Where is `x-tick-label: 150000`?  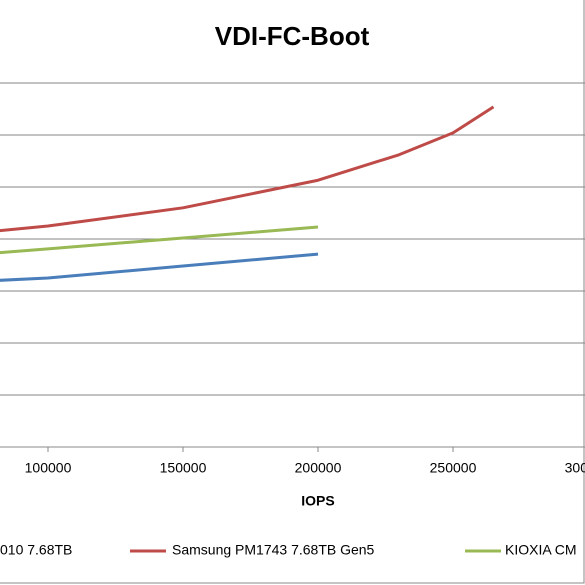 x-tick-label: 150000 is located at coordinates (183, 468).